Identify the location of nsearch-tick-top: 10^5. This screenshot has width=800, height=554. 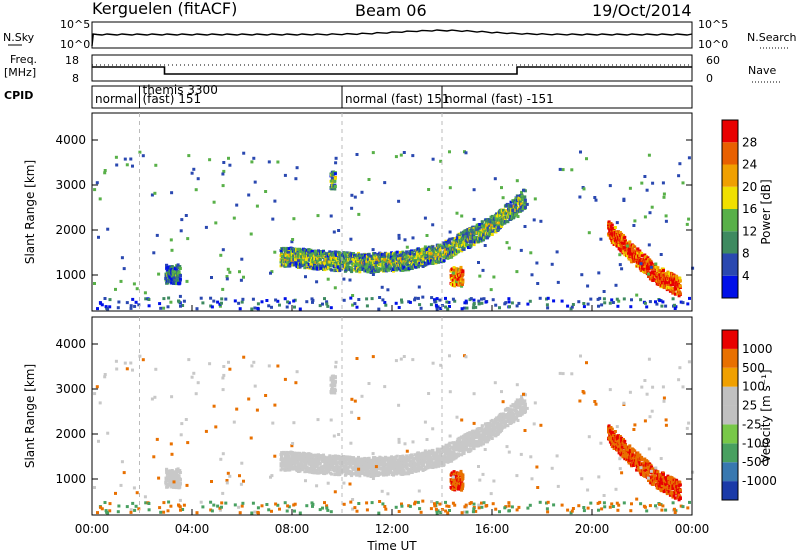
(713, 24).